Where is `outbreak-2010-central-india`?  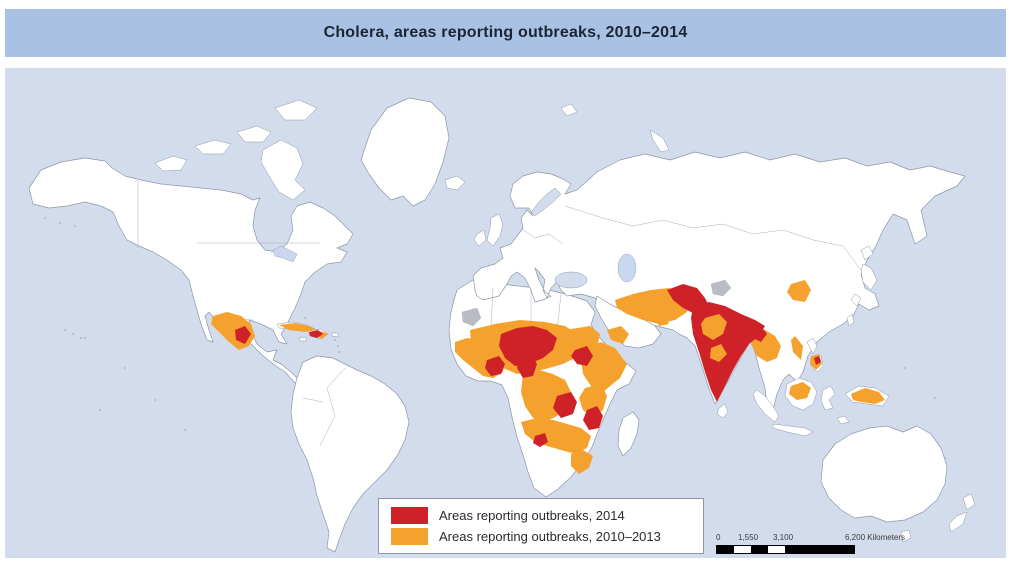 outbreak-2010-central-india is located at coordinates (718, 353).